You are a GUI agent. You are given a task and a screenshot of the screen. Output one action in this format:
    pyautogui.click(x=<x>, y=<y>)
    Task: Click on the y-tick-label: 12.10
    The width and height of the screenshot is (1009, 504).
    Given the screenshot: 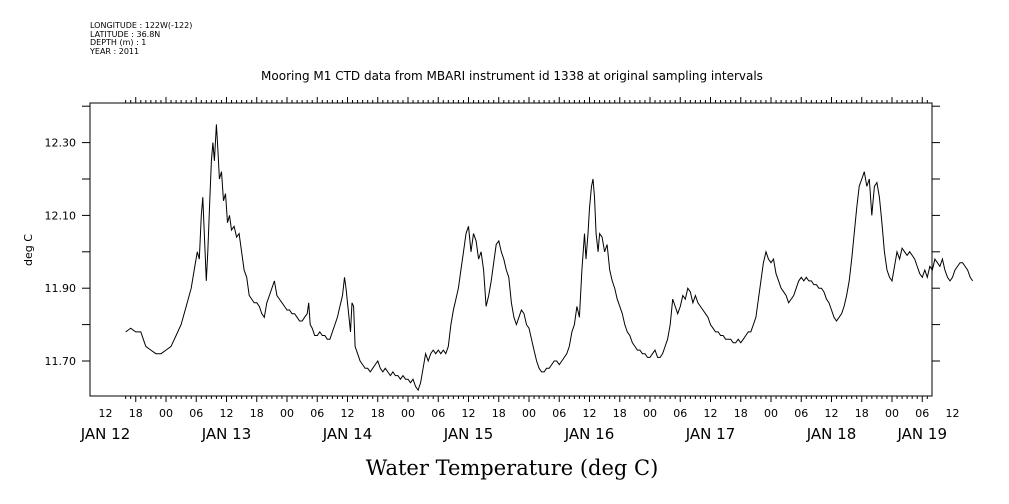 What is the action you would take?
    pyautogui.click(x=61, y=215)
    